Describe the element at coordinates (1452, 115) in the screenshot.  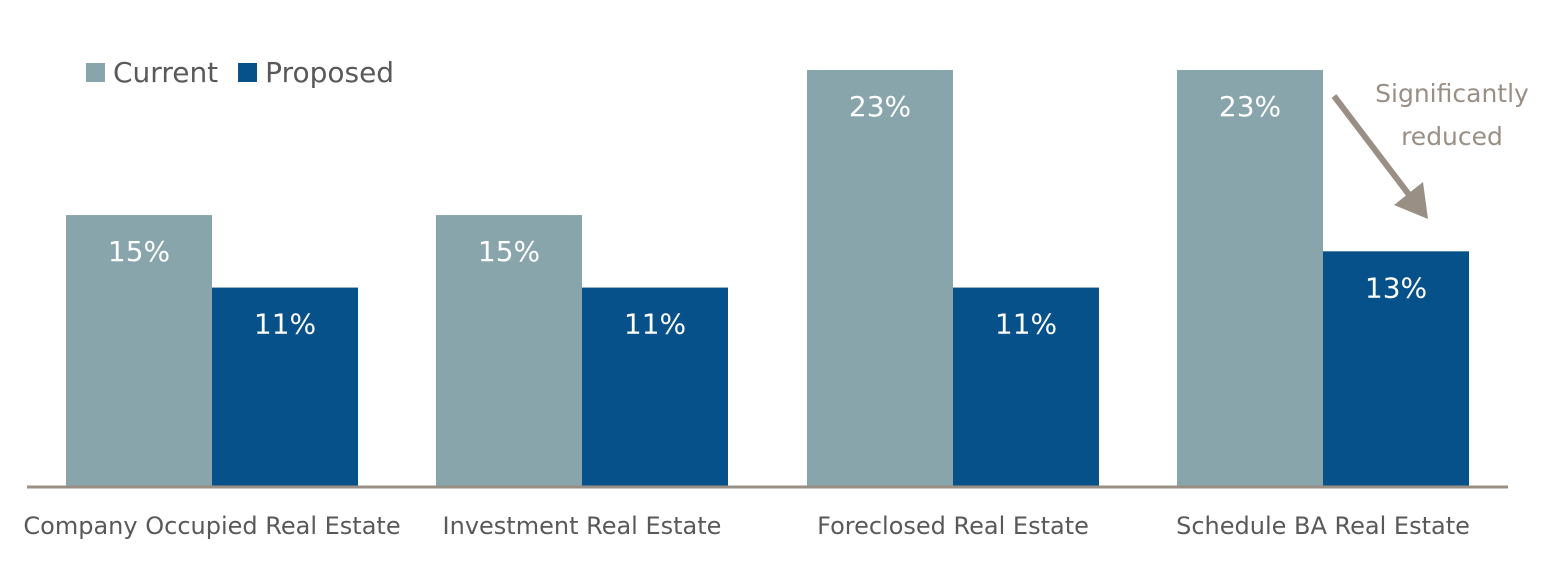
I see `annotation-significantly-reduced: Significantly reduced` at that location.